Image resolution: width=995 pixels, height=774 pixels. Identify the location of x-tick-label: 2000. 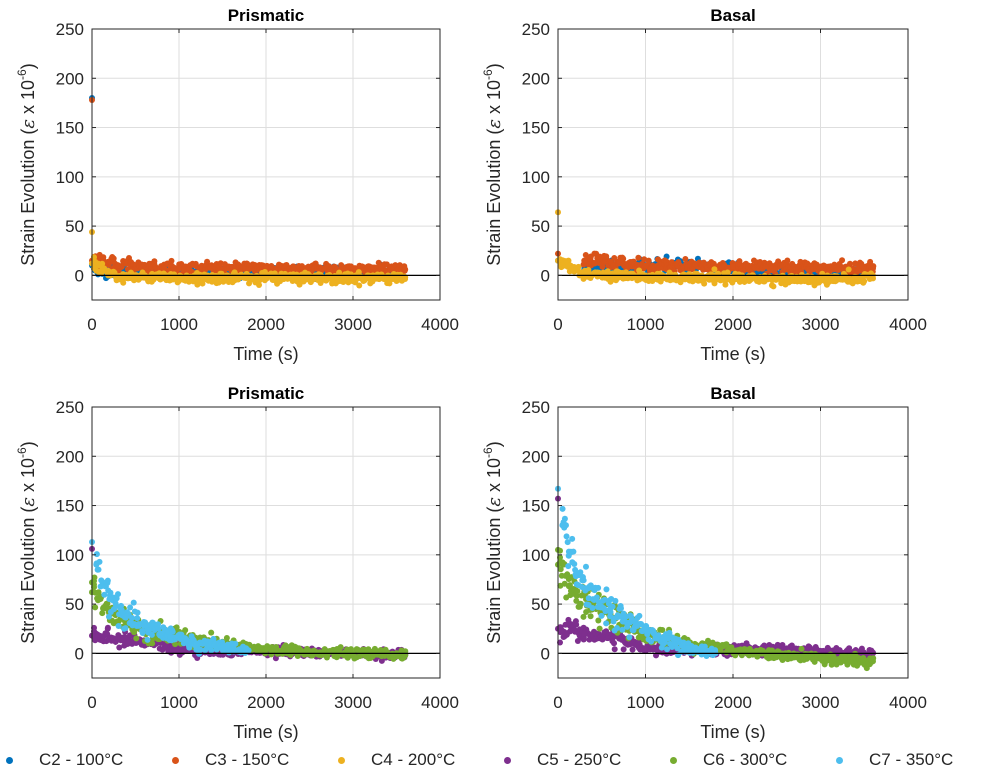
(266, 324).